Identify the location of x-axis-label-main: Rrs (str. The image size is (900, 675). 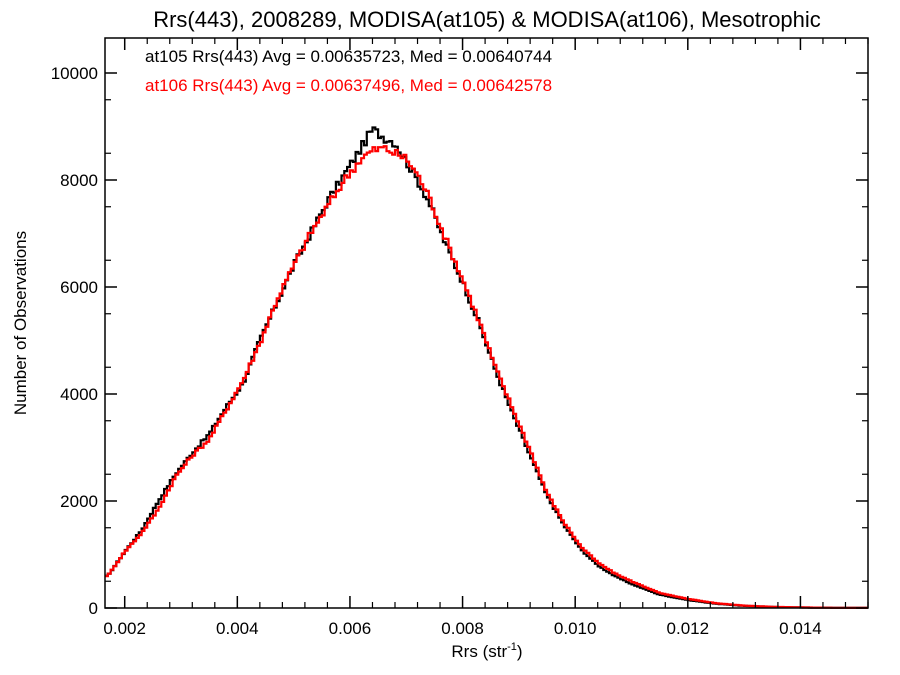
(479, 651).